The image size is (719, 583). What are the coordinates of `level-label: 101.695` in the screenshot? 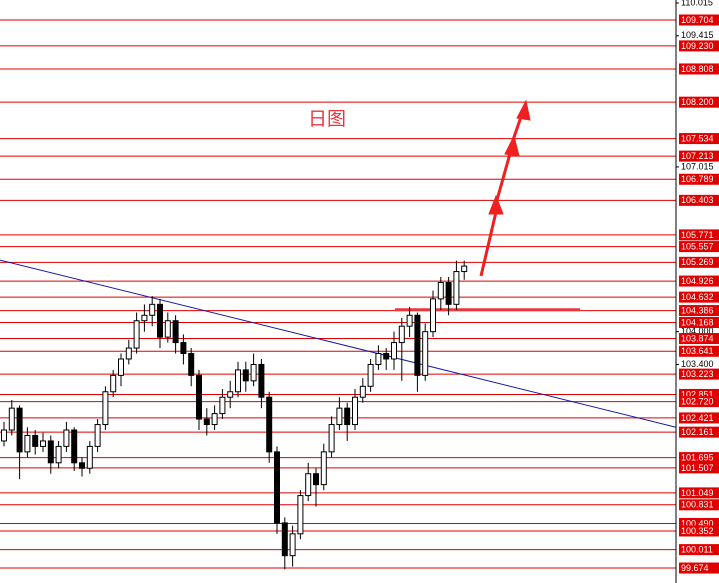 It's located at (697, 457).